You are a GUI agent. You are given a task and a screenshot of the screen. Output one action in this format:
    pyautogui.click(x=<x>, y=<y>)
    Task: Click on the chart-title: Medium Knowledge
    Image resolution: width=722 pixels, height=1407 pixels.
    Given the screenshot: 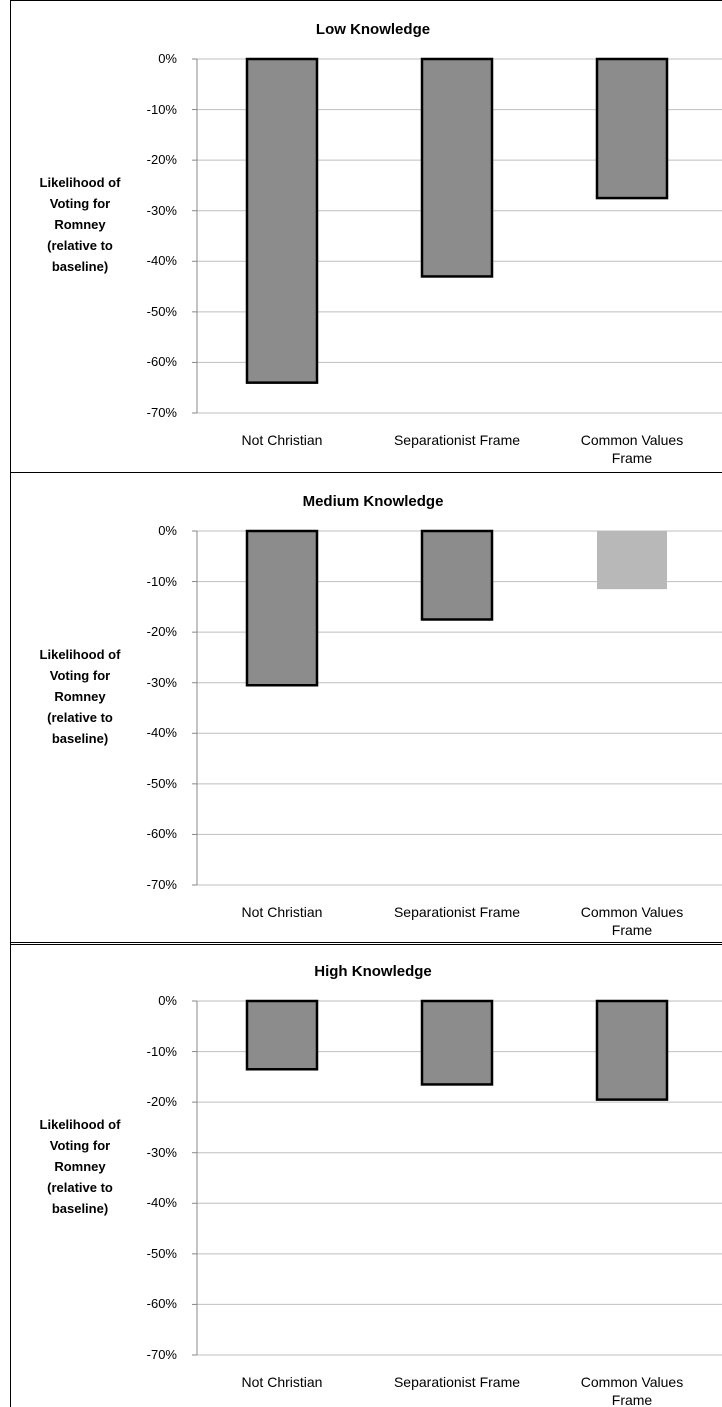 What is the action you would take?
    pyautogui.click(x=373, y=501)
    